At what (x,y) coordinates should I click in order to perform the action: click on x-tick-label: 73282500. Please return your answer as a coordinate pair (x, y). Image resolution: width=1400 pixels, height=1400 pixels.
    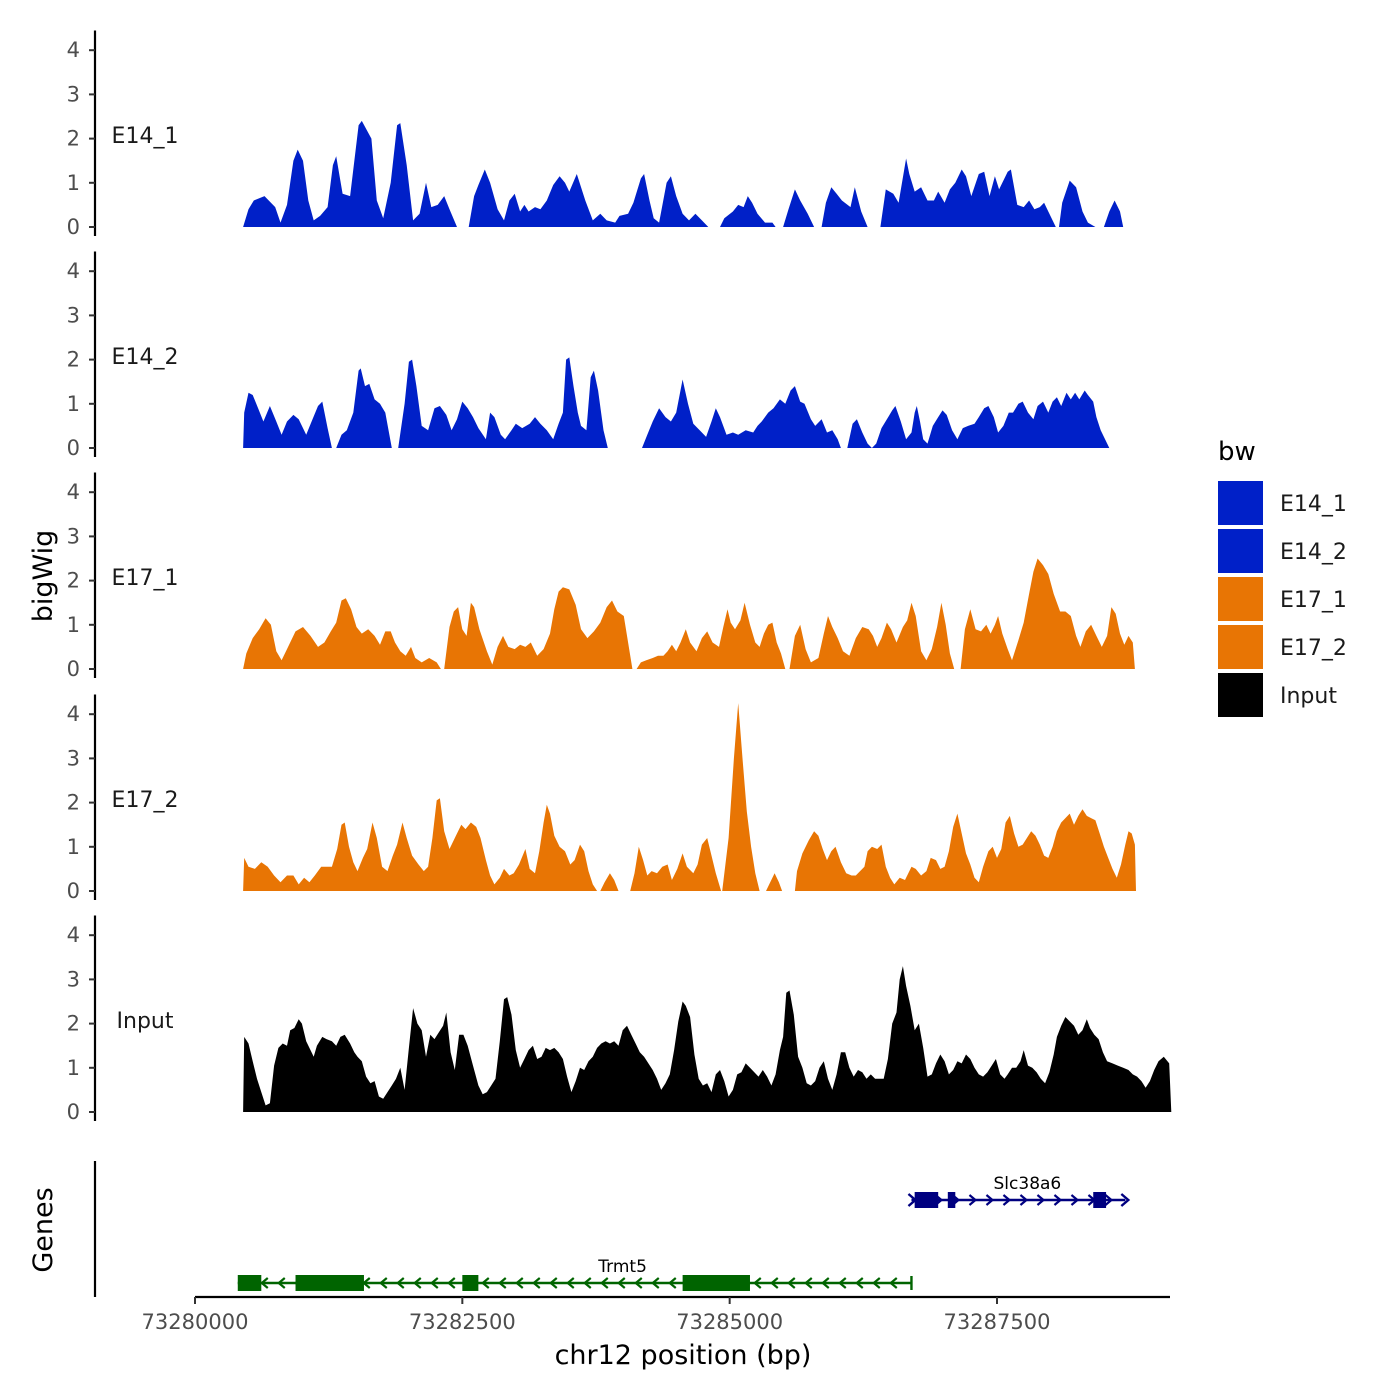
    Looking at the image, I should click on (462, 1322).